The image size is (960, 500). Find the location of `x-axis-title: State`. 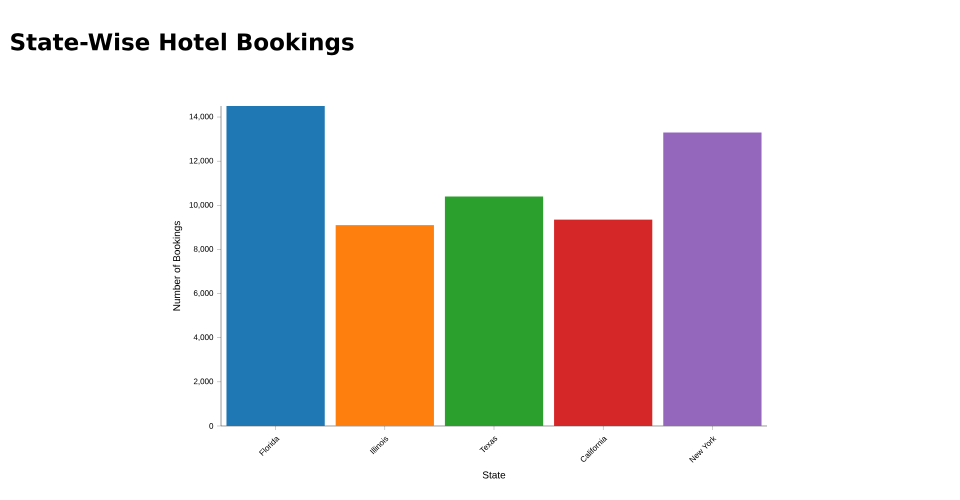

x-axis-title: State is located at coordinates (494, 474).